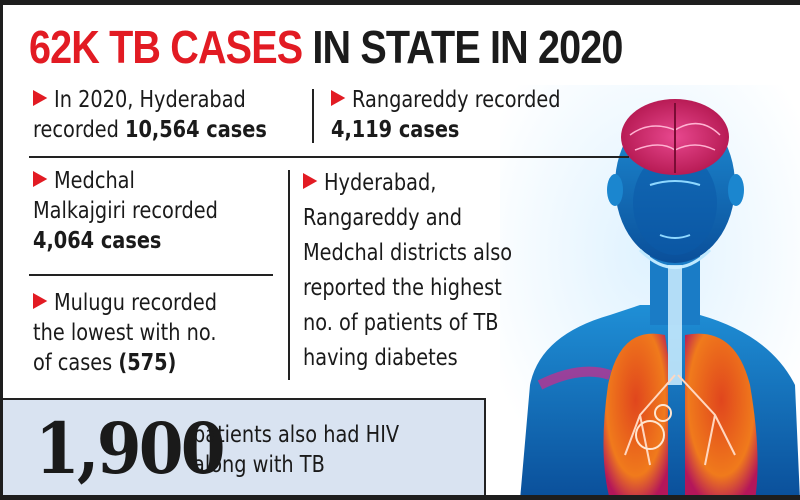 The image size is (800, 500). What do you see at coordinates (380, 358) in the screenshot?
I see `fact-text: having diabetes` at bounding box center [380, 358].